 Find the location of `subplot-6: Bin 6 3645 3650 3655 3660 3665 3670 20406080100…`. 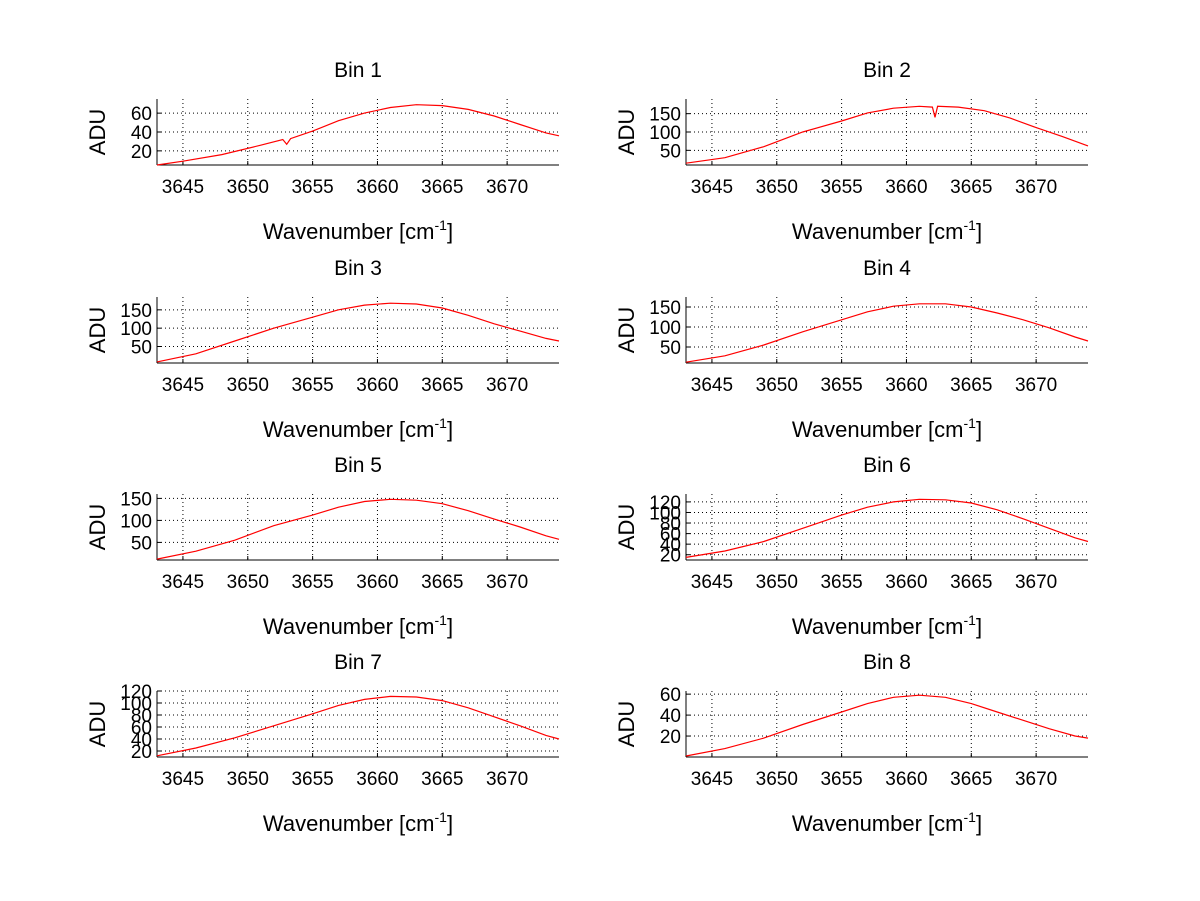

subplot-6: Bin 6 3645 3650 3655 3660 3665 3670 20406080100… is located at coordinates (851, 546).